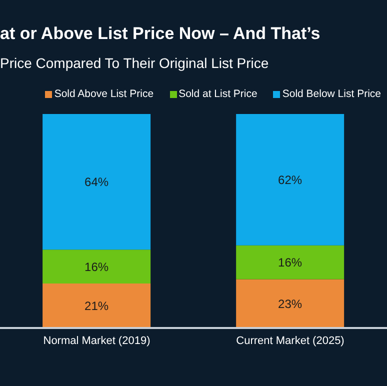 The height and width of the screenshot is (386, 387). Describe the element at coordinates (134, 63) in the screenshot. I see `chart-subtitle: Price Compared To Their Original List Price` at that location.